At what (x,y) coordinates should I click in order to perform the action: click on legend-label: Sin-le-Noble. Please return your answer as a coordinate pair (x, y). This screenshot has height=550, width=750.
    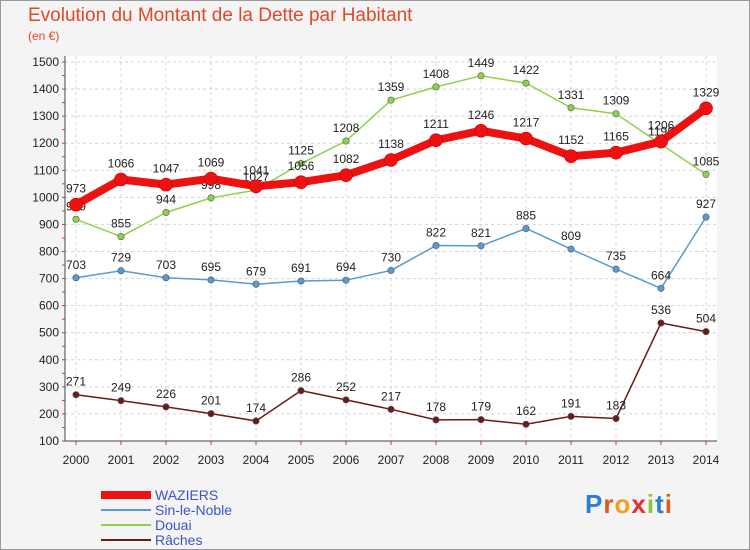
    Looking at the image, I should click on (194, 510).